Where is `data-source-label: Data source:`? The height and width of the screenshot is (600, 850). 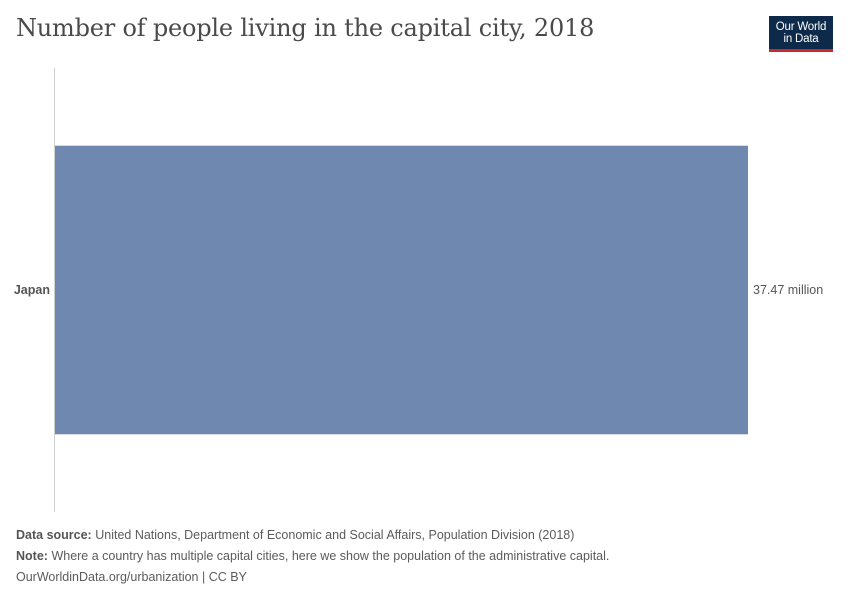 data-source-label: Data source: is located at coordinates (54, 535).